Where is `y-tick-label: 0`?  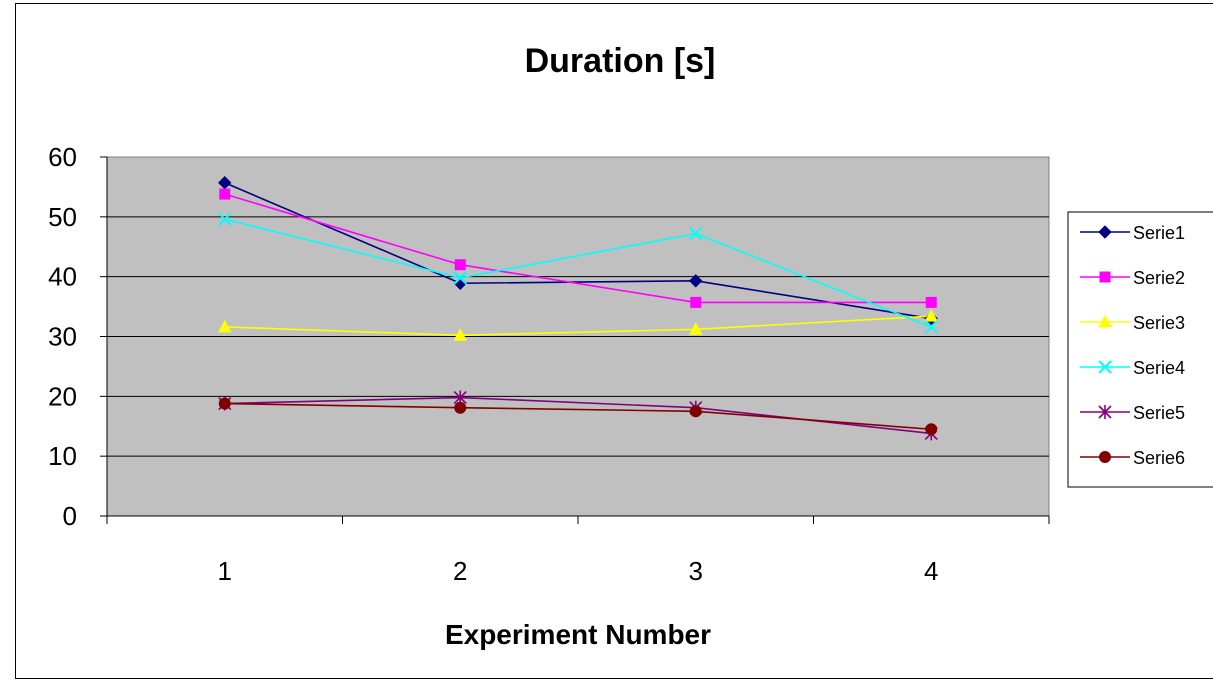 y-tick-label: 0 is located at coordinates (70, 516).